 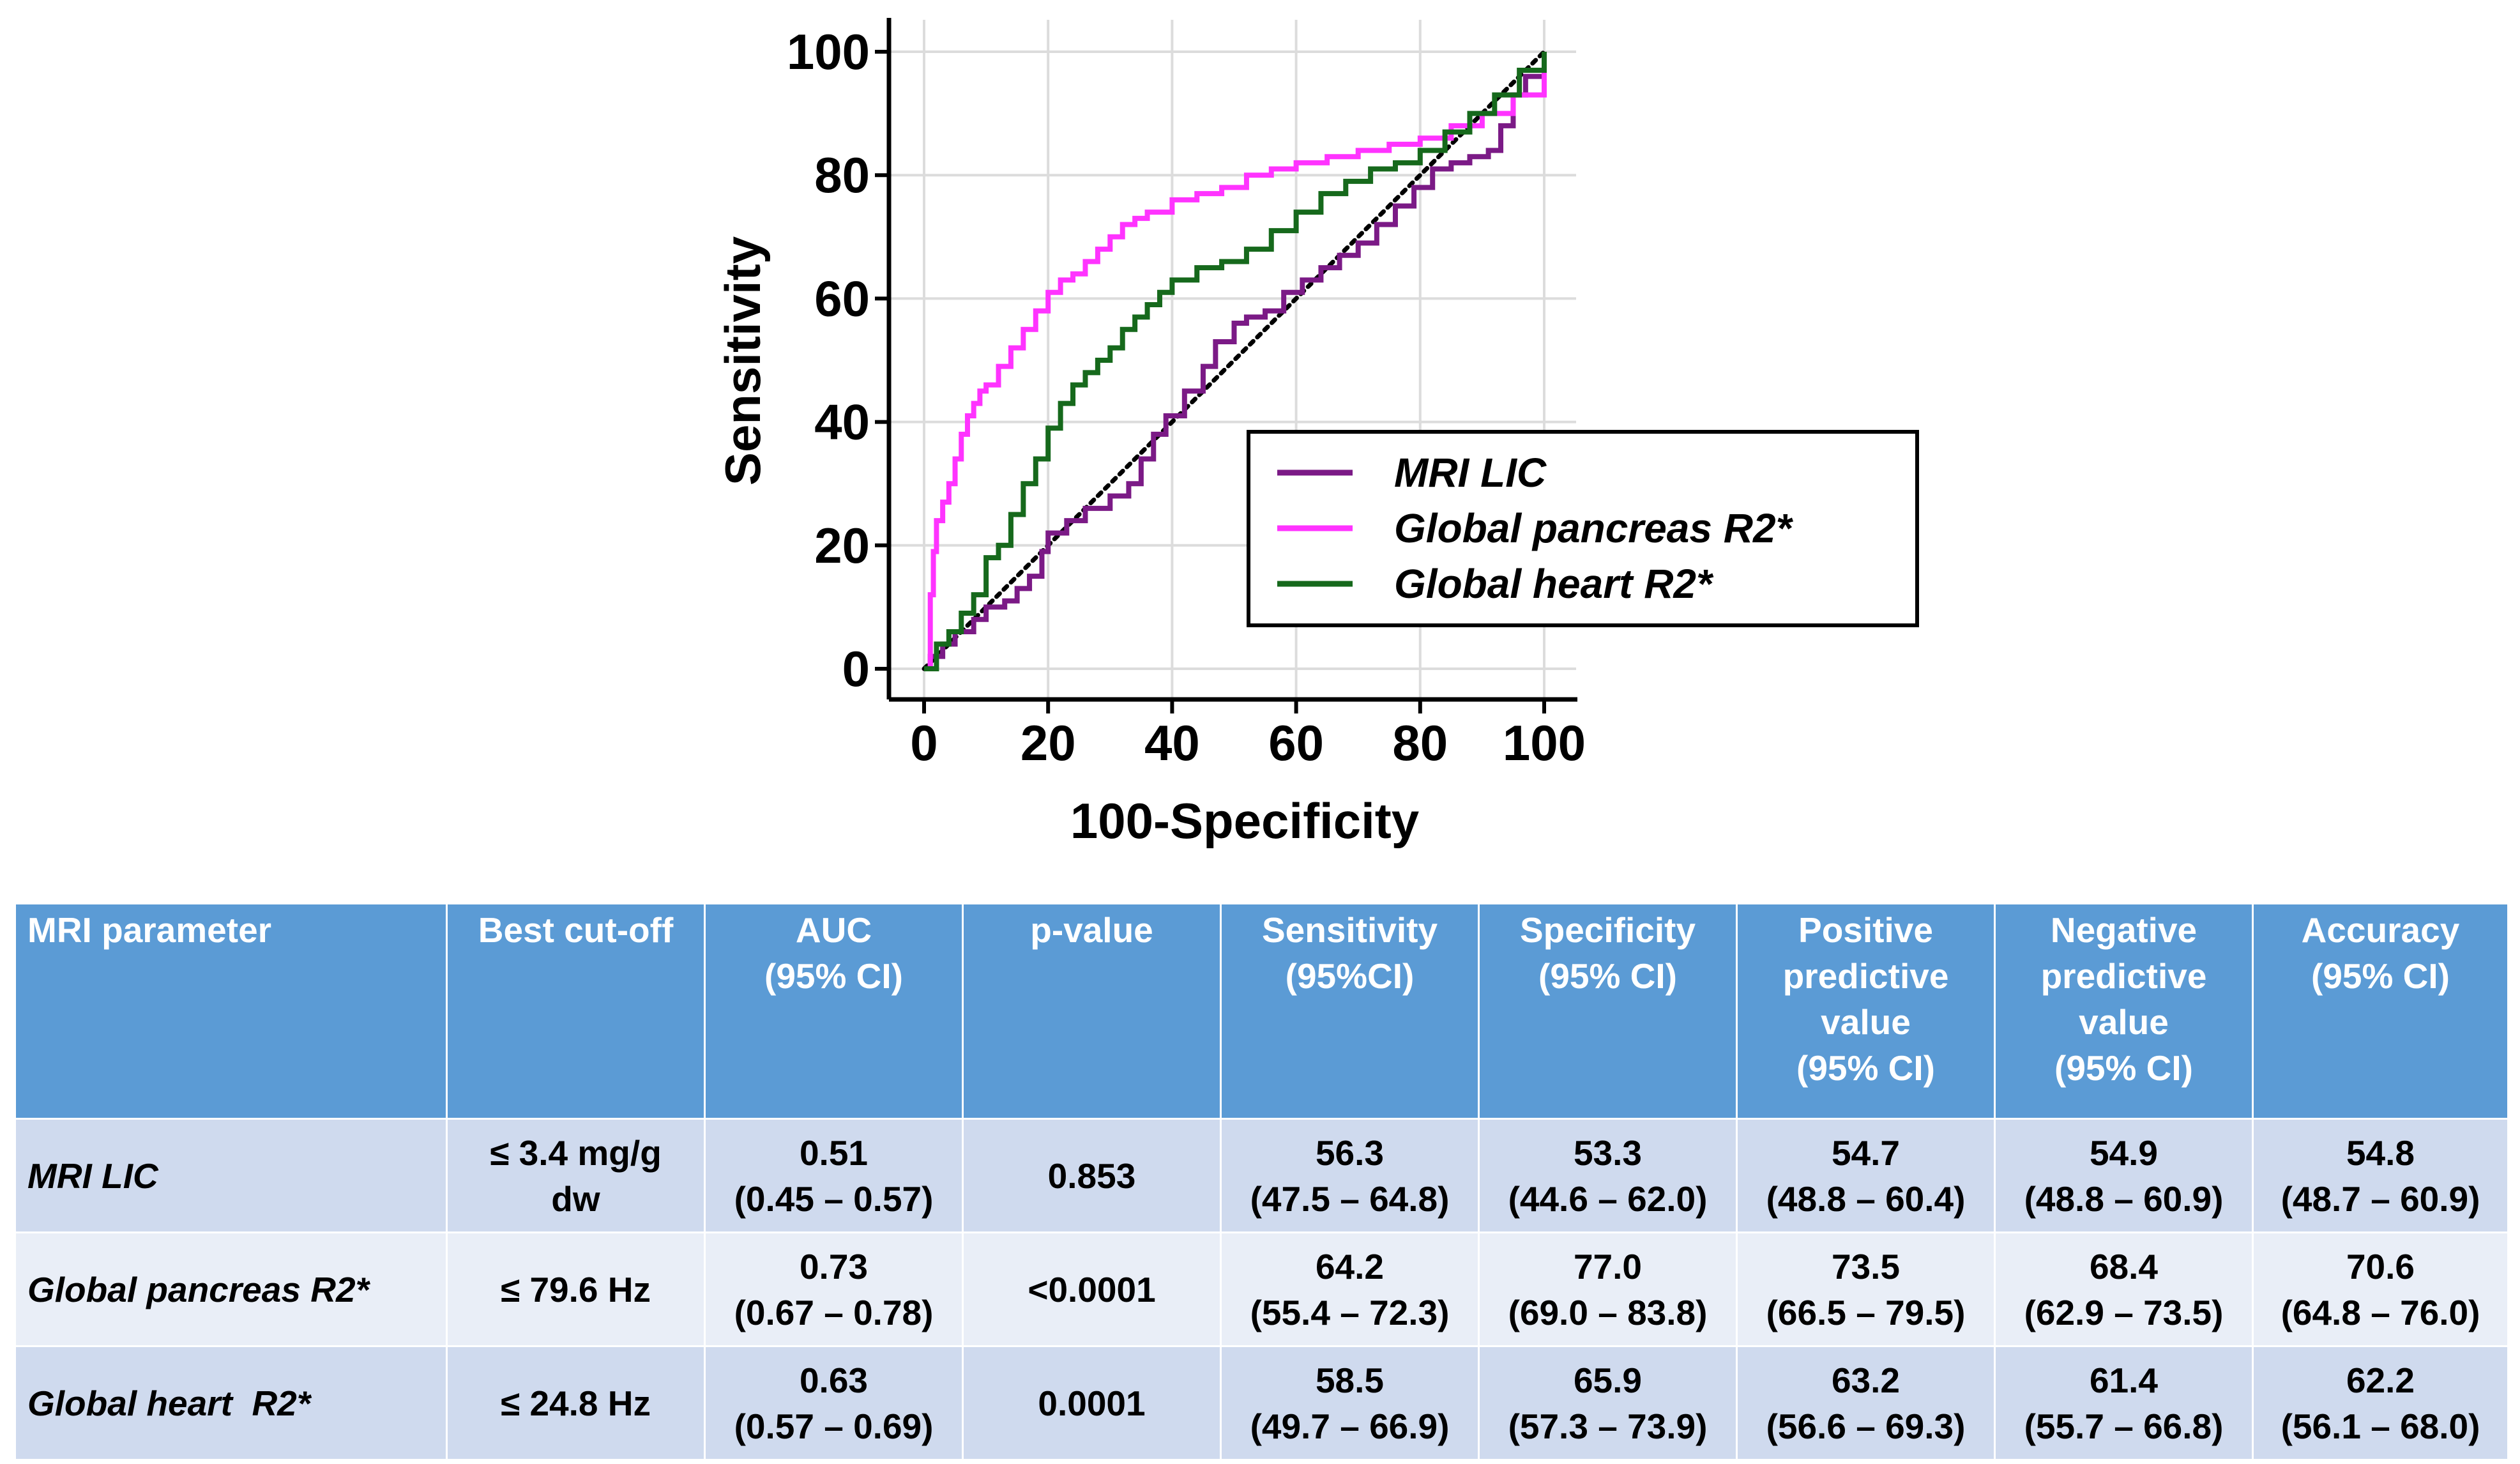 I want to click on cell-text: ≤ 24.8 Hz, so click(x=575, y=1403).